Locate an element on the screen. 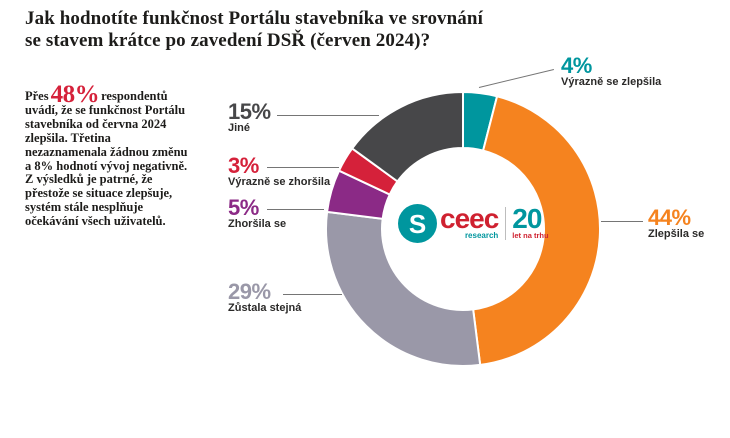  ceec-logo-icon: S is located at coordinates (417, 223).